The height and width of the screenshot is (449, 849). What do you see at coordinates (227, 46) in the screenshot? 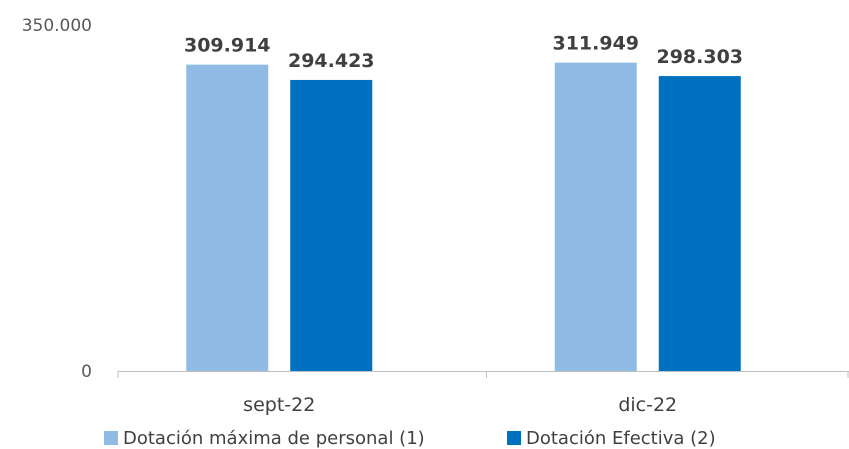
I see `data-label: 309.914` at bounding box center [227, 46].